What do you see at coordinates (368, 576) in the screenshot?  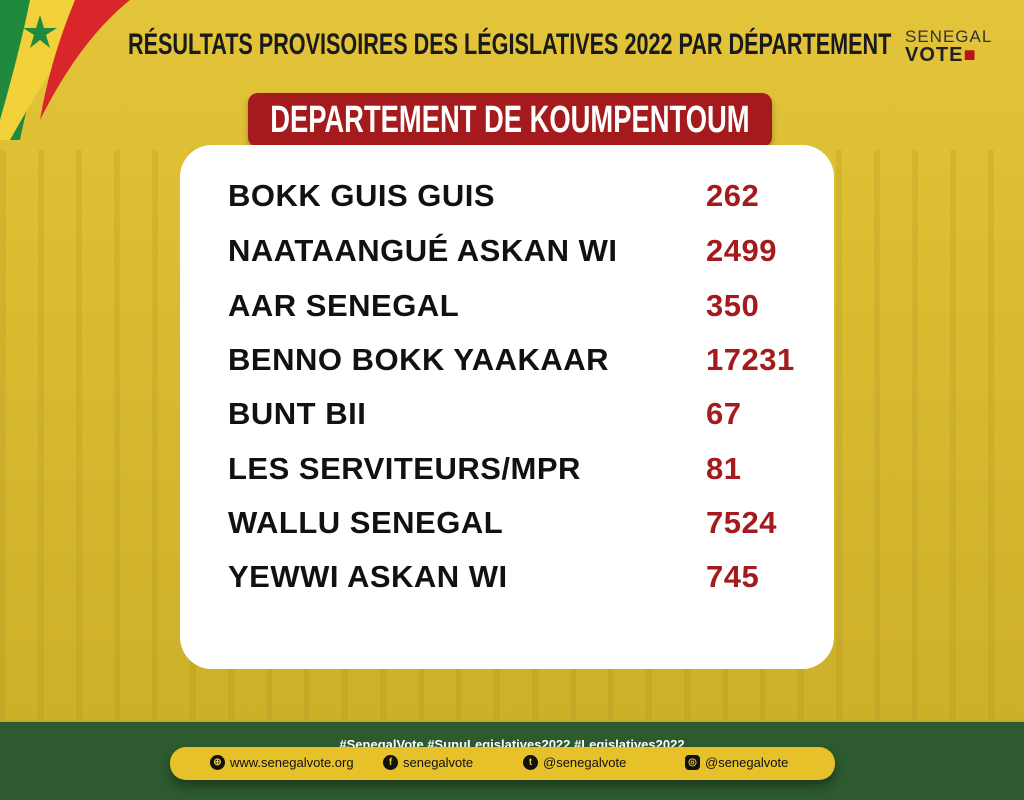 I see `party-name: YEWWI ASKAN WI` at bounding box center [368, 576].